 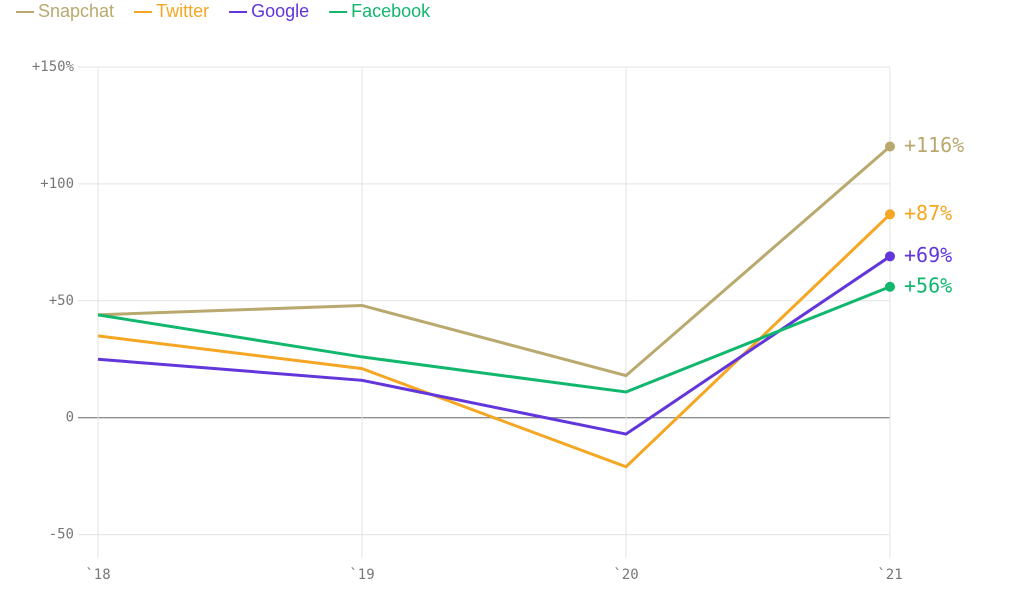 What do you see at coordinates (928, 213) in the screenshot?
I see `value-label: +87%` at bounding box center [928, 213].